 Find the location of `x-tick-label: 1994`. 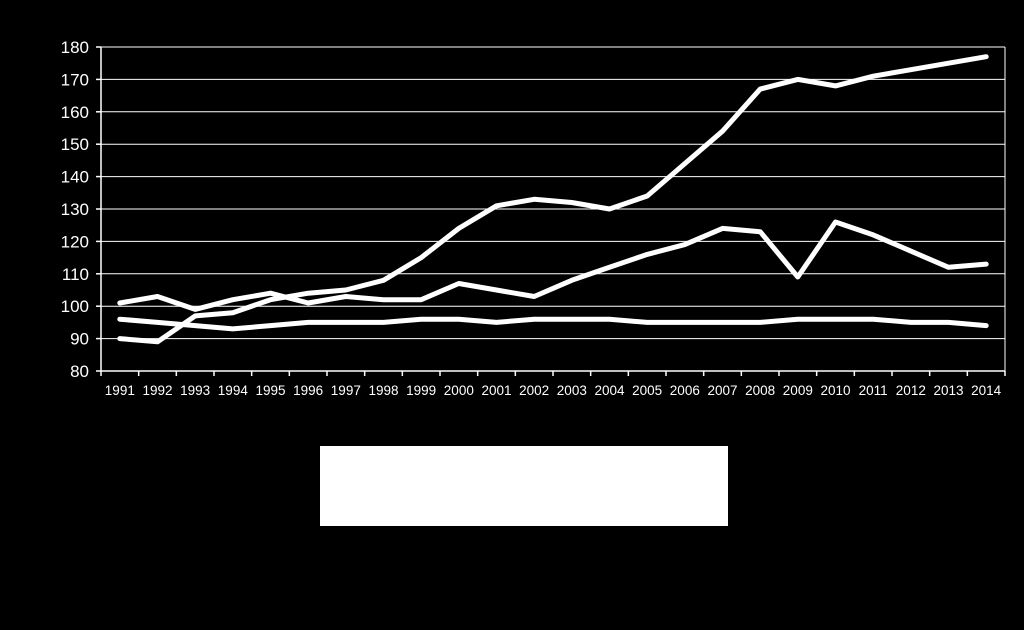

x-tick-label: 1994 is located at coordinates (233, 390).